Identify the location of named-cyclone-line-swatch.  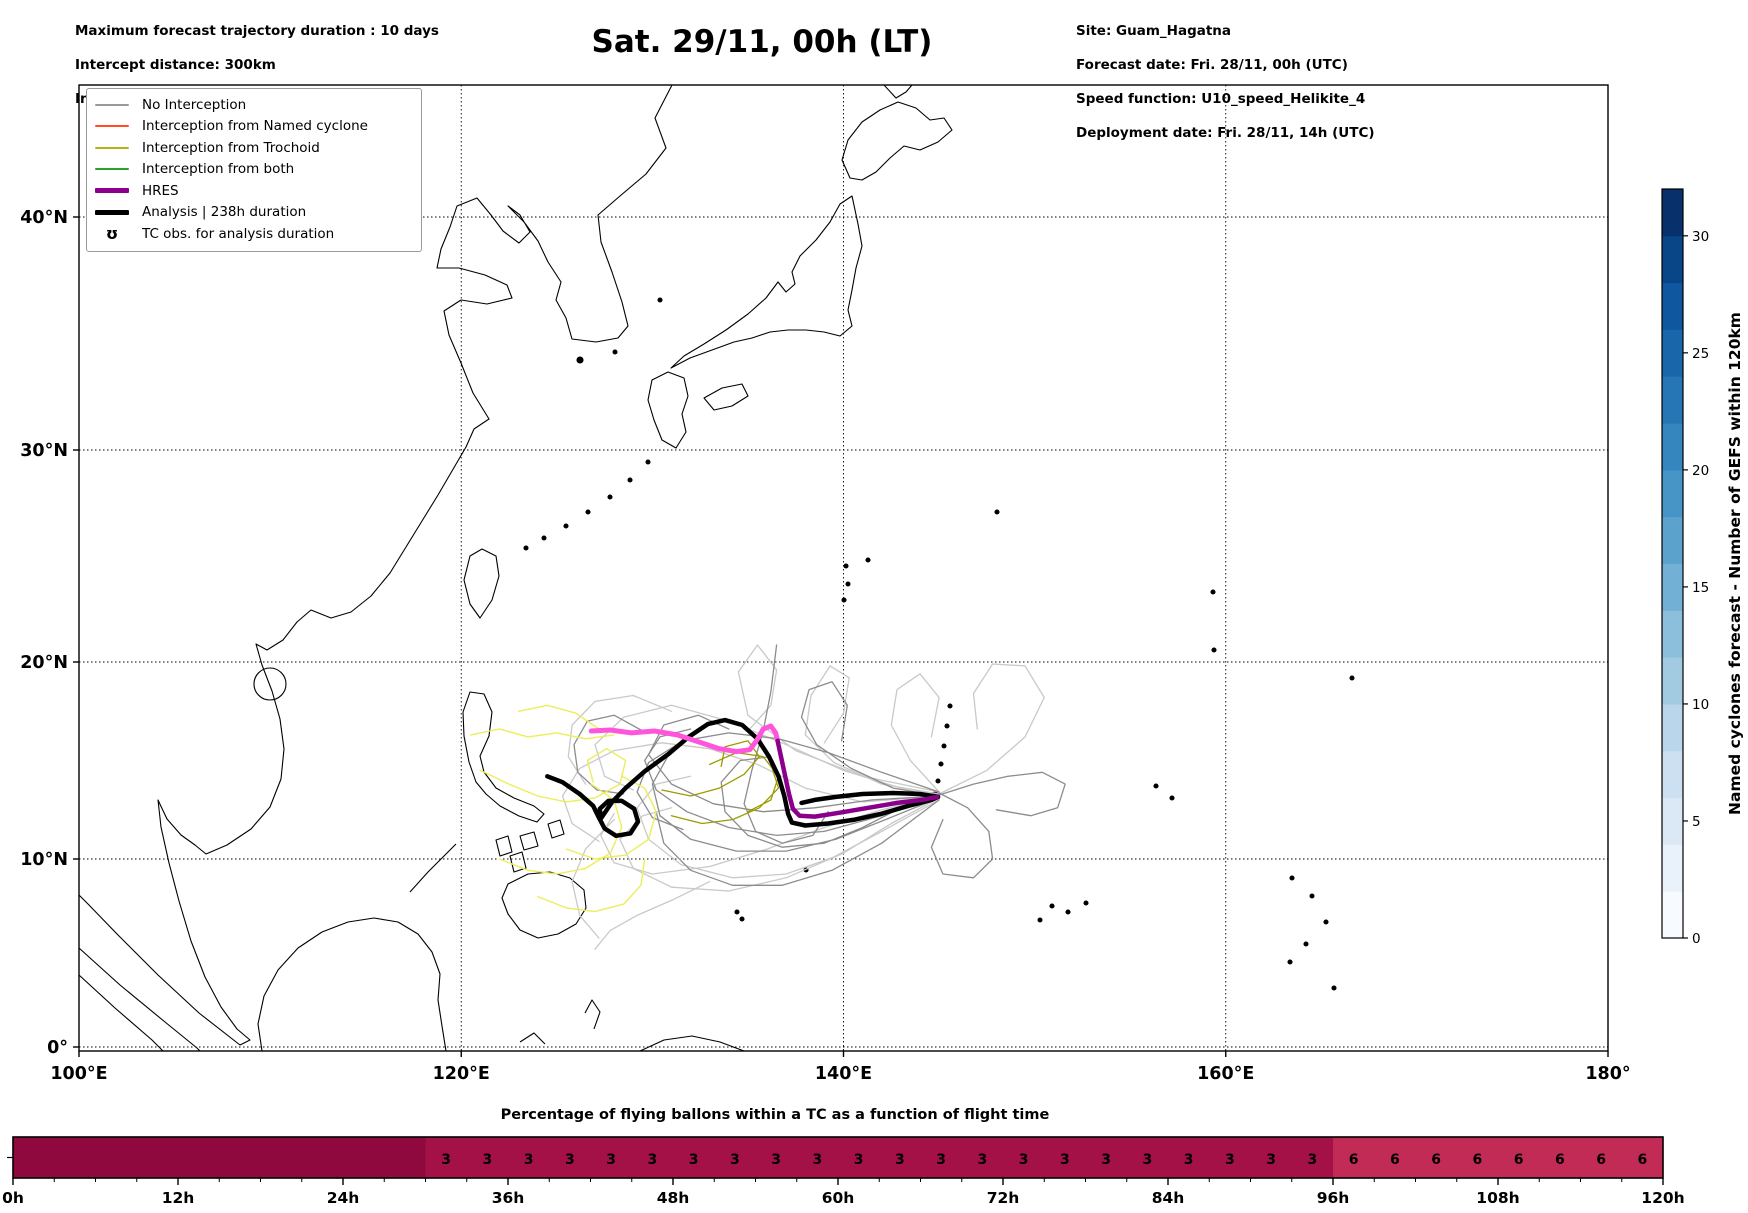
(112, 126).